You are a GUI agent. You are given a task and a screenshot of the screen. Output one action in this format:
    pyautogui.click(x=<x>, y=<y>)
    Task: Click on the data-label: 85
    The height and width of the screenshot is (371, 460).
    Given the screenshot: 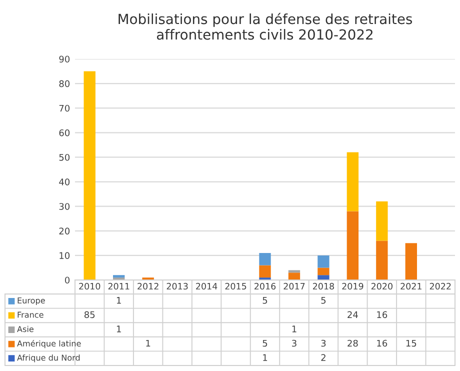 What is the action you would take?
    pyautogui.click(x=89, y=314)
    